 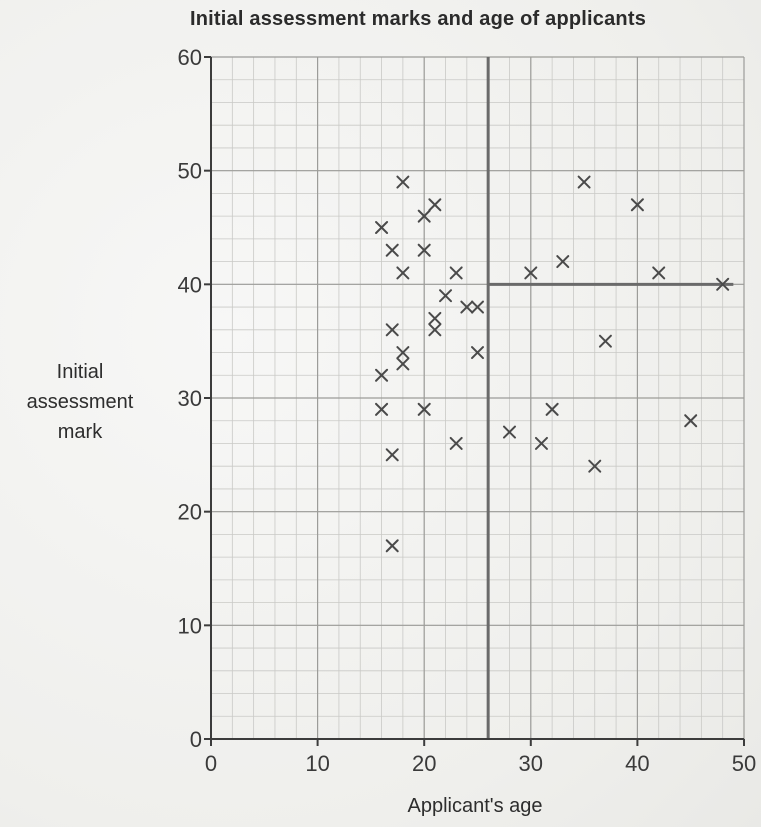 What do you see at coordinates (190, 625) in the screenshot?
I see `y-tick-label: 10` at bounding box center [190, 625].